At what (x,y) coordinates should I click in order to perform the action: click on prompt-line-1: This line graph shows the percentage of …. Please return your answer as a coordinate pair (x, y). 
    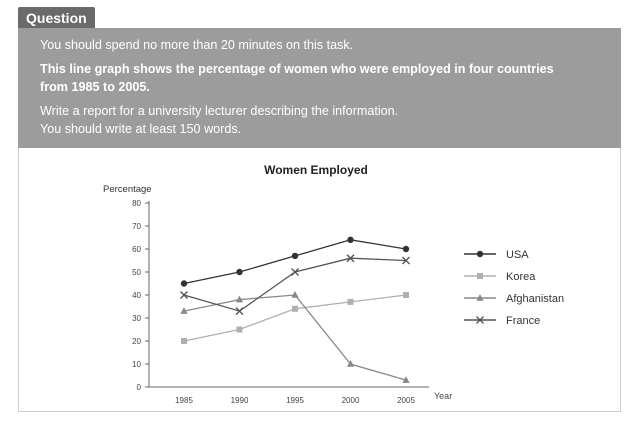
    Looking at the image, I should click on (297, 69).